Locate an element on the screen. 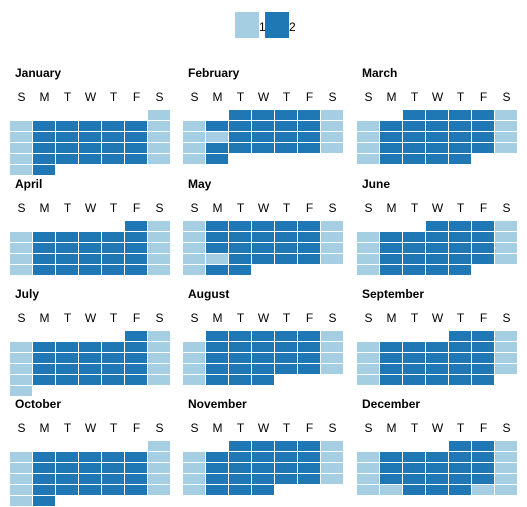 This screenshot has height=507, width=527. month-january: January S M T W T F S is located at coordinates (92, 121).